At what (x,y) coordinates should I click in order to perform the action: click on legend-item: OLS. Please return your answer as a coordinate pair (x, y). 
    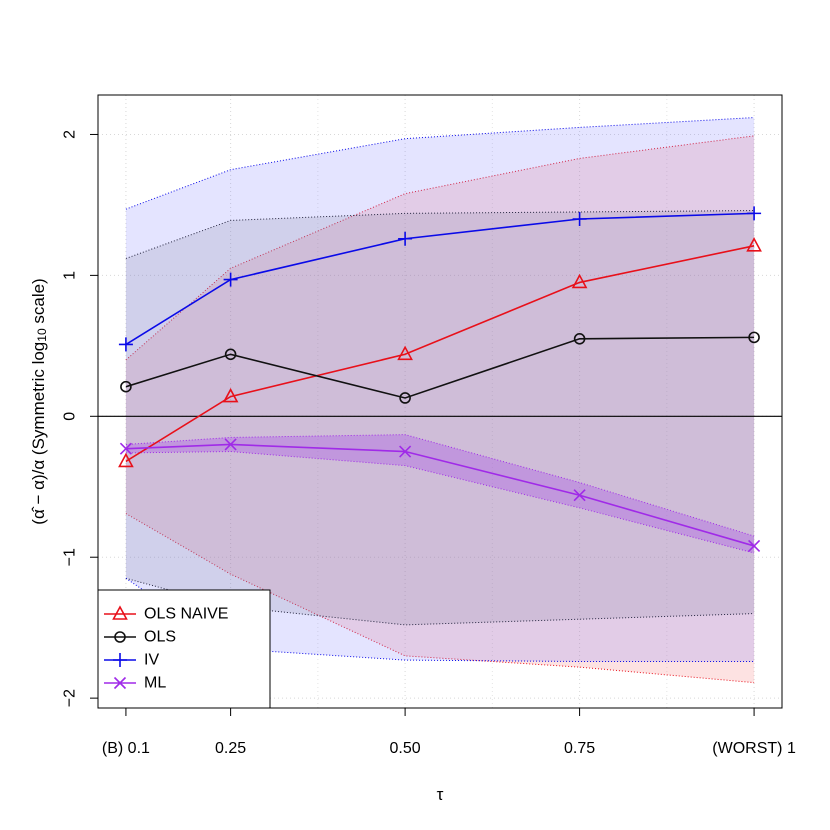
    Looking at the image, I should click on (140, 637).